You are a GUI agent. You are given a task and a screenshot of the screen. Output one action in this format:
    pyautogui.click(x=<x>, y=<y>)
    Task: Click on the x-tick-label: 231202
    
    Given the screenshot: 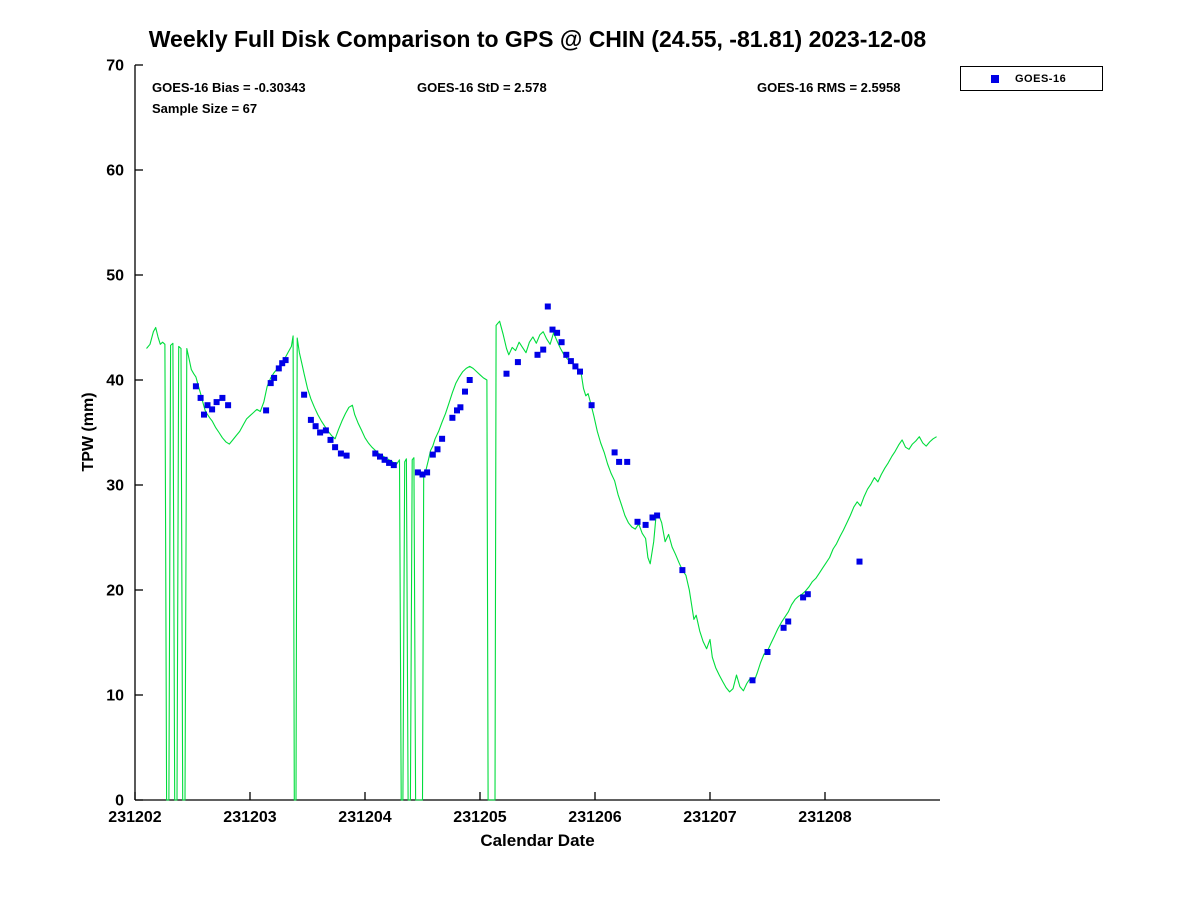 What is the action you would take?
    pyautogui.click(x=134, y=817)
    